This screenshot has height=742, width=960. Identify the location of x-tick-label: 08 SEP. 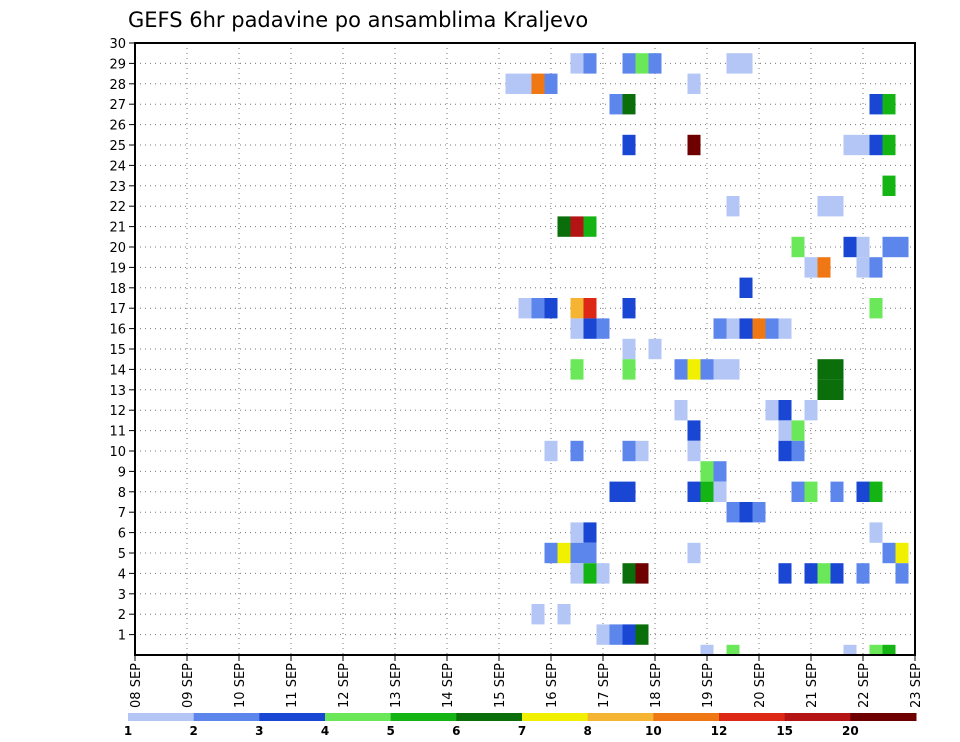
(136, 685).